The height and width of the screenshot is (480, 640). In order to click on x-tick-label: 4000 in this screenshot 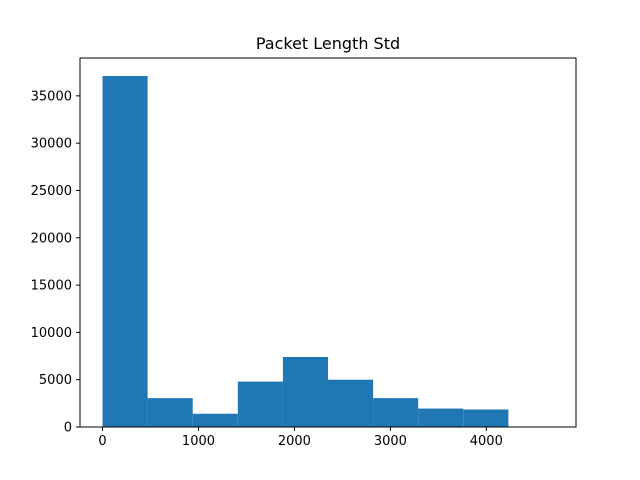, I will do `click(486, 441)`.